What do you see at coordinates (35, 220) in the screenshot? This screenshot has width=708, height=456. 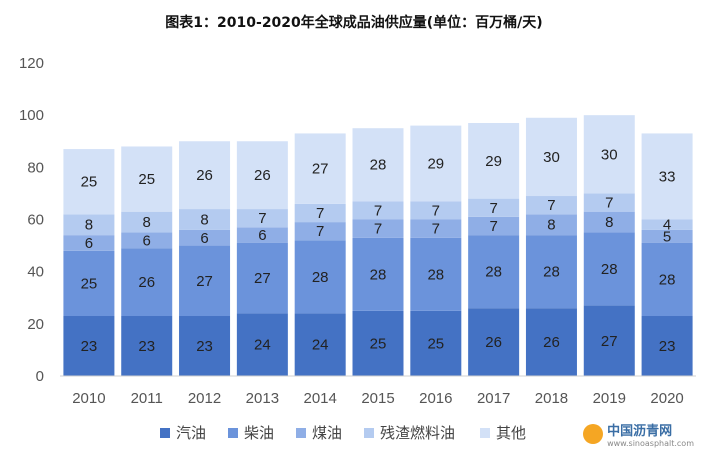 I see `y-tick-label: 60` at bounding box center [35, 220].